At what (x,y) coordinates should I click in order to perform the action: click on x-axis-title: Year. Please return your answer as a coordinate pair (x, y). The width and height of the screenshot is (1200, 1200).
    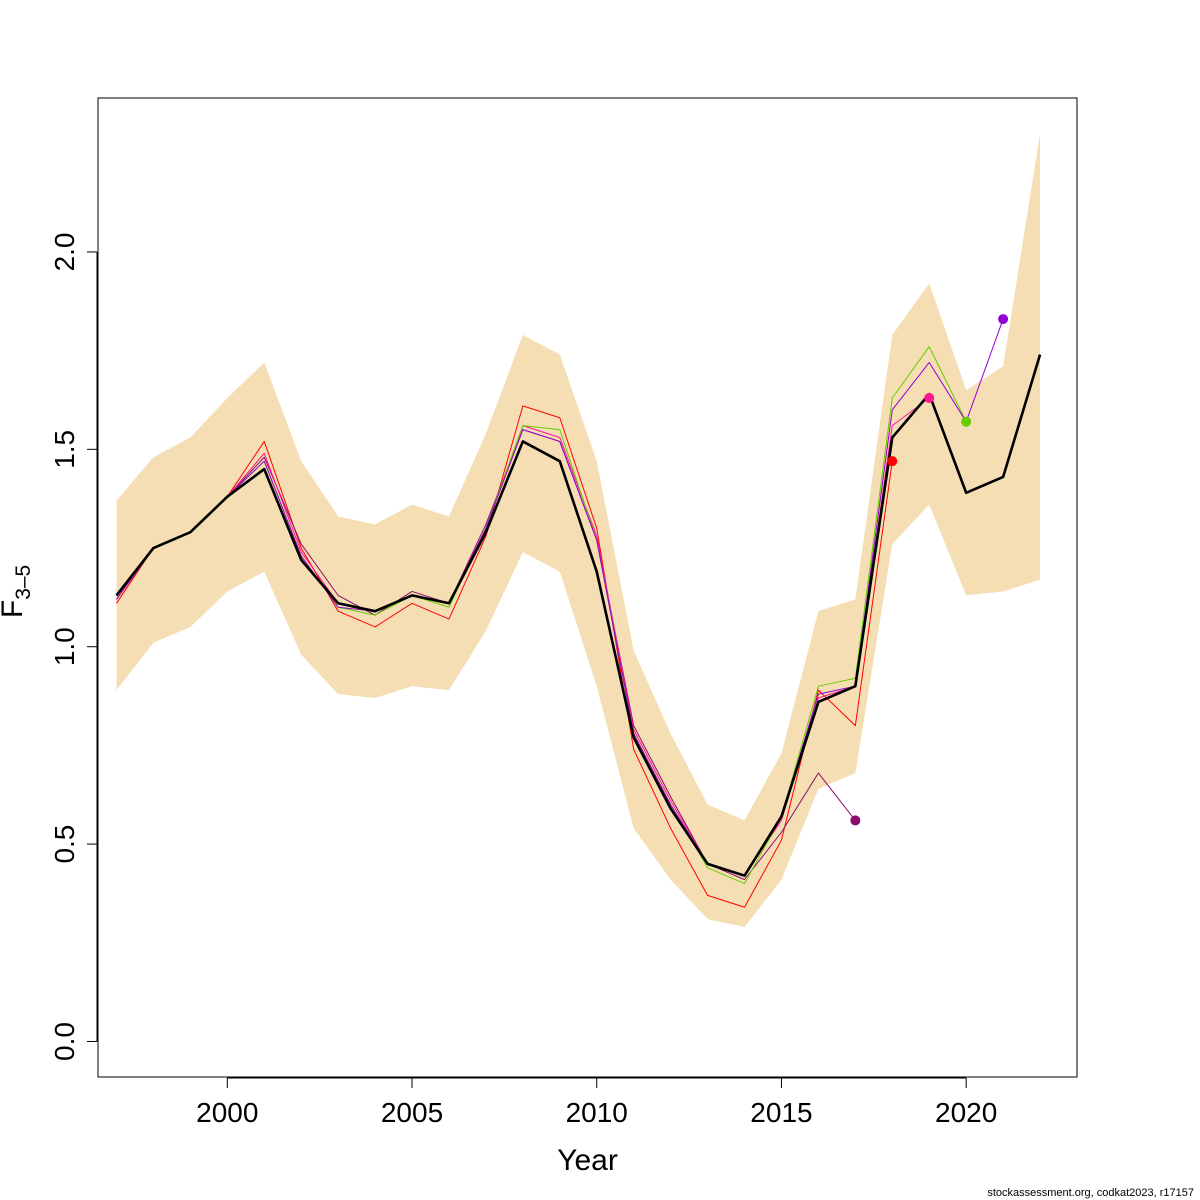
    Looking at the image, I should click on (587, 1160).